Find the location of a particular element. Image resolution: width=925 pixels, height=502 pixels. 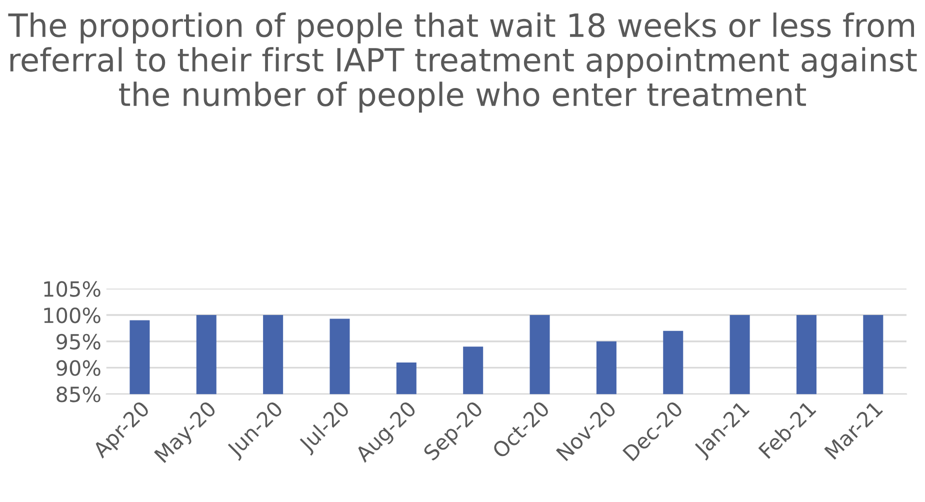

y-tick-label: 85% is located at coordinates (78, 394).